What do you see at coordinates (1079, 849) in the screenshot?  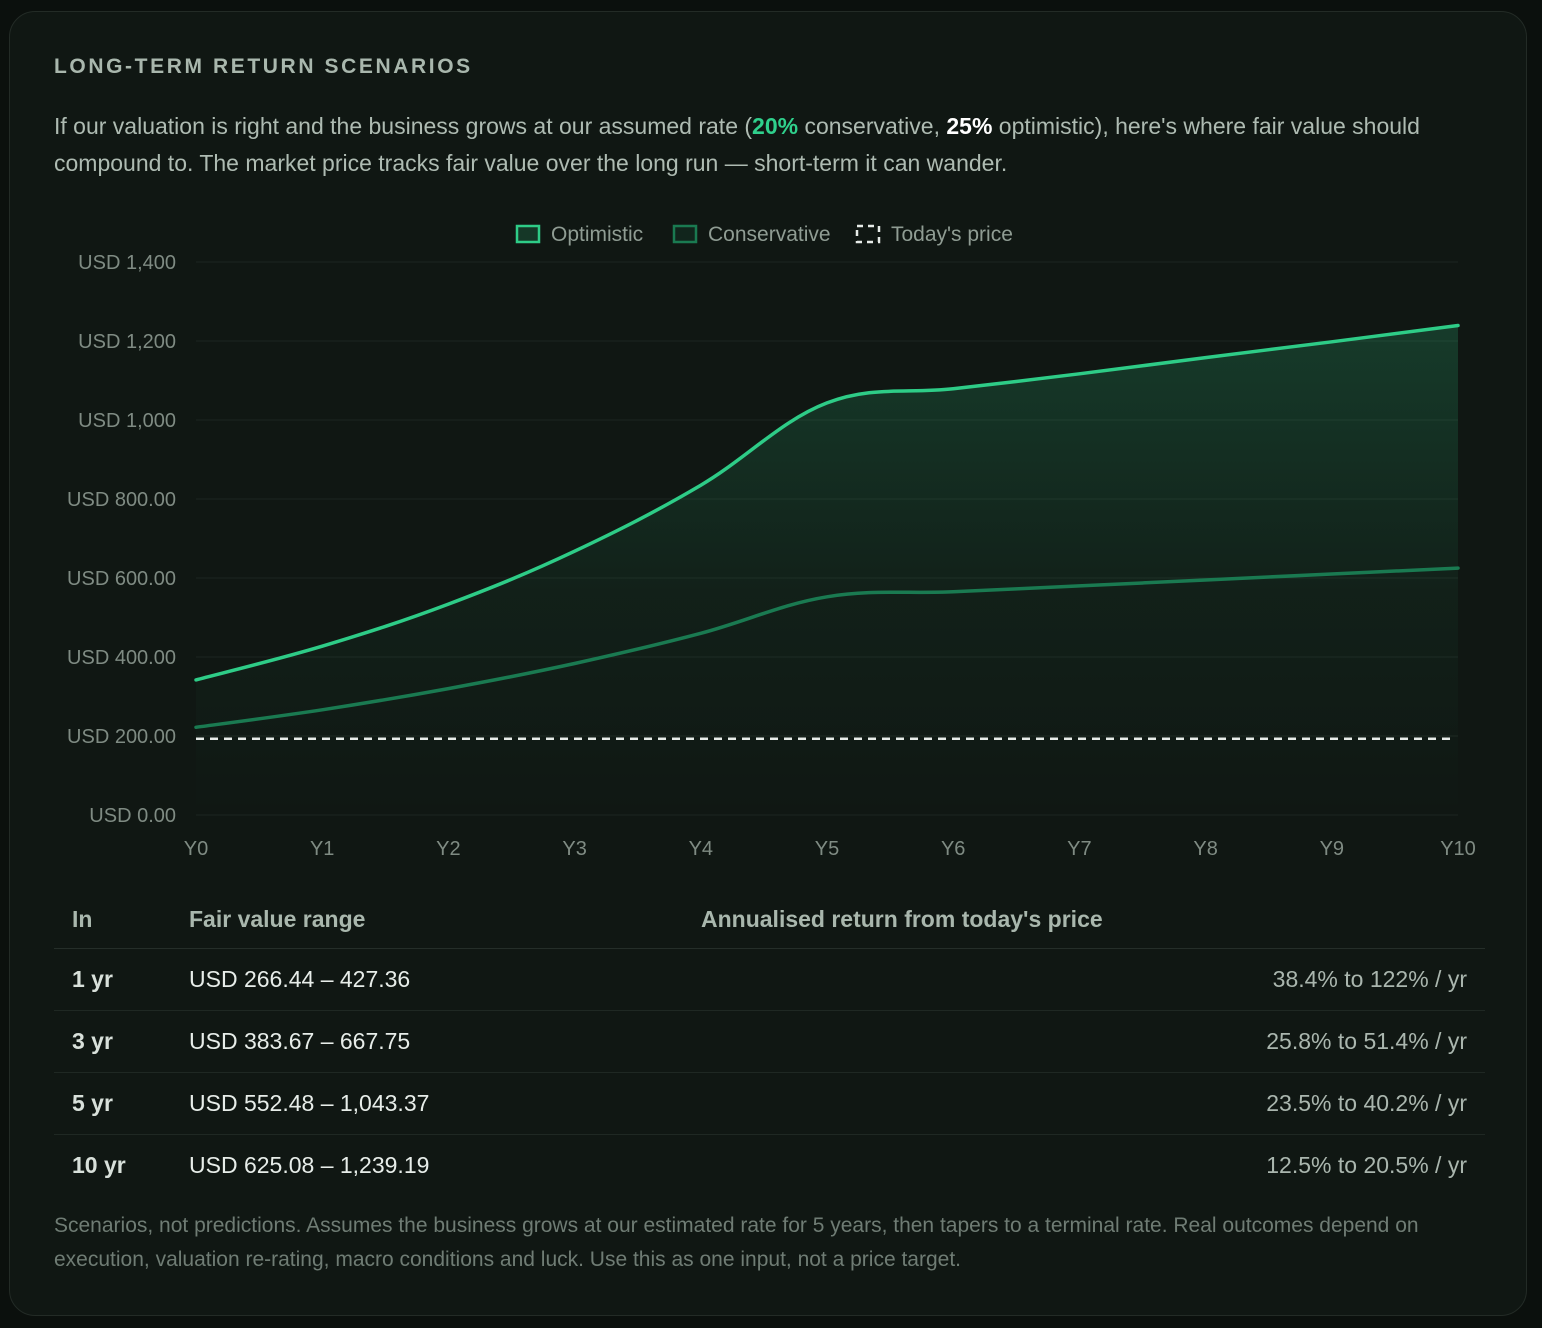 I see `x-tick-label: Y7` at bounding box center [1079, 849].